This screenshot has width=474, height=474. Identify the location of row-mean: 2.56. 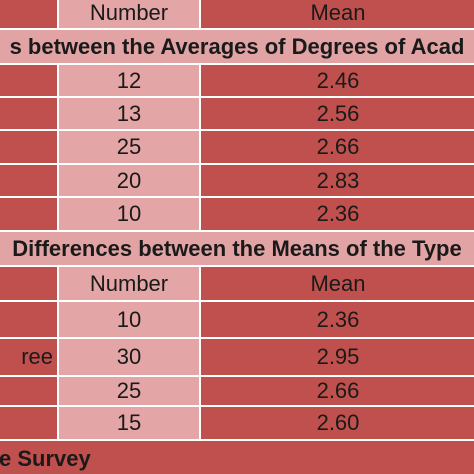
(337, 113).